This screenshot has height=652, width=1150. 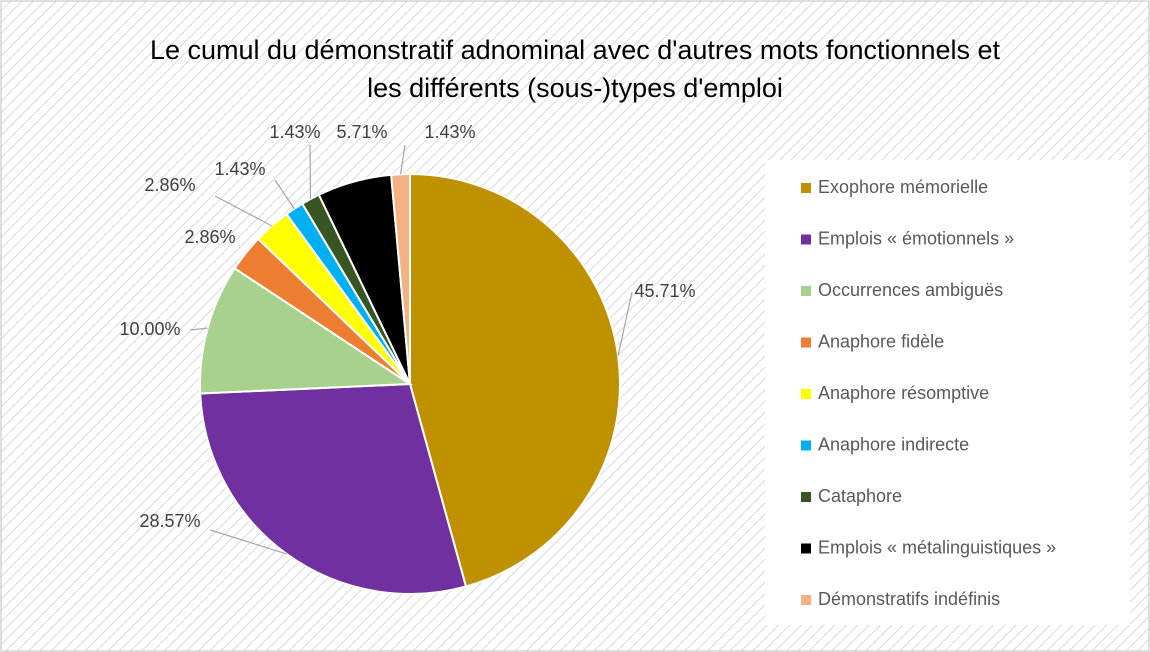 I want to click on legend-label: Emplois « métalinguistiques », so click(x=937, y=547).